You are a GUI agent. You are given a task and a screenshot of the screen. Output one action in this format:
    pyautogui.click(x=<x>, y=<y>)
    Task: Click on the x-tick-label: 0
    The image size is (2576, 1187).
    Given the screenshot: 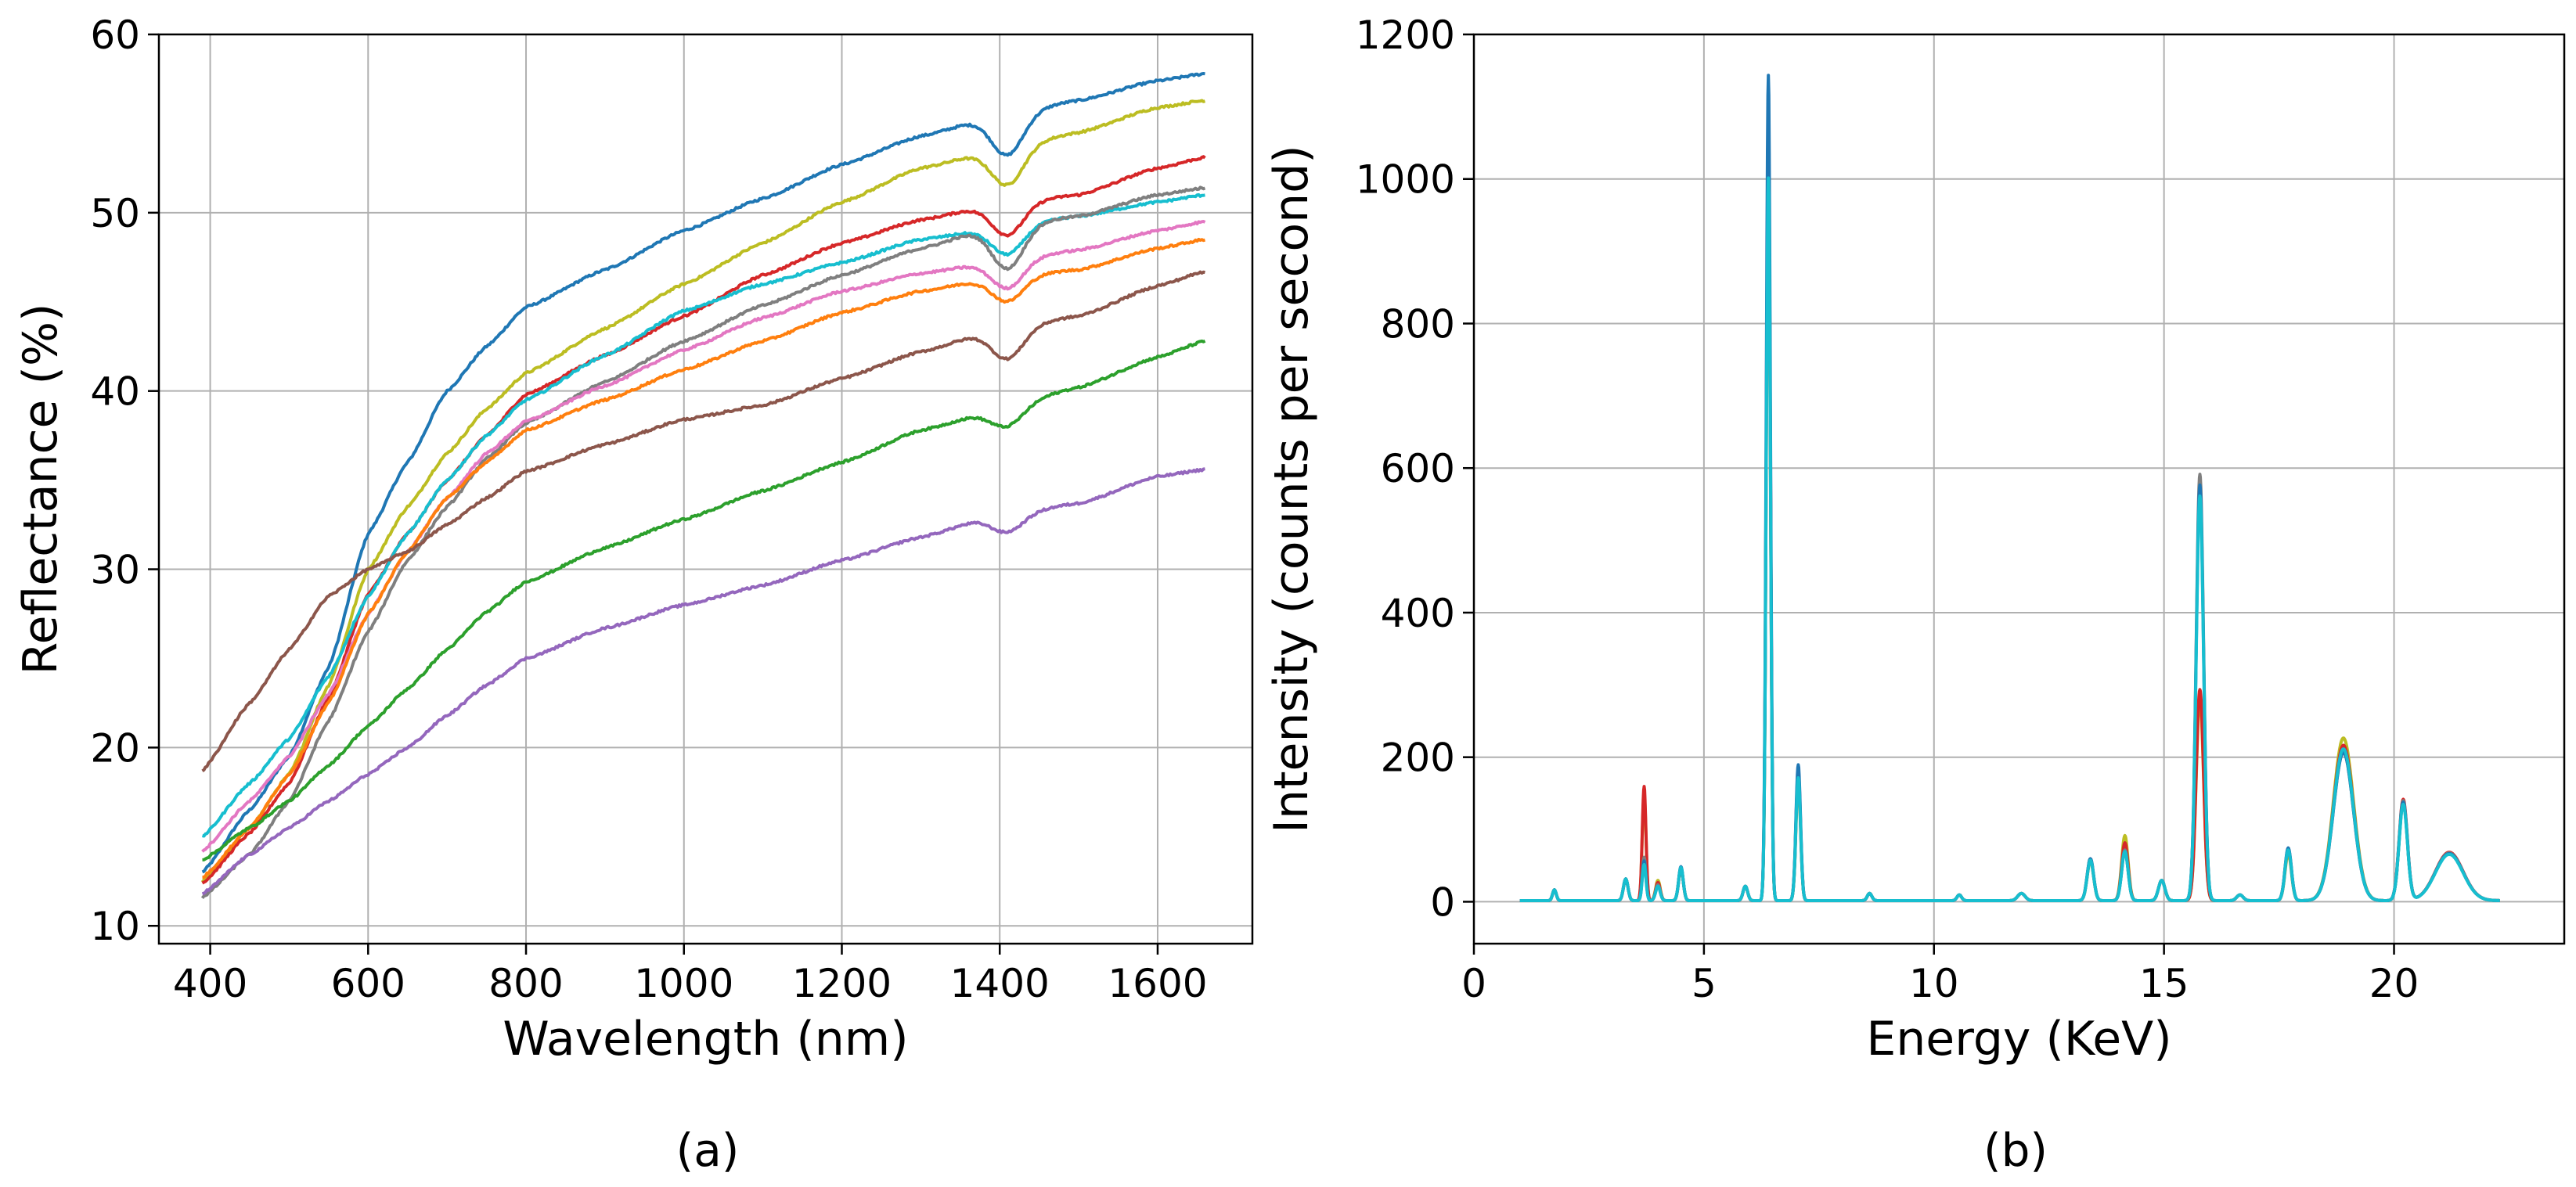 What is the action you would take?
    pyautogui.click(x=1473, y=984)
    